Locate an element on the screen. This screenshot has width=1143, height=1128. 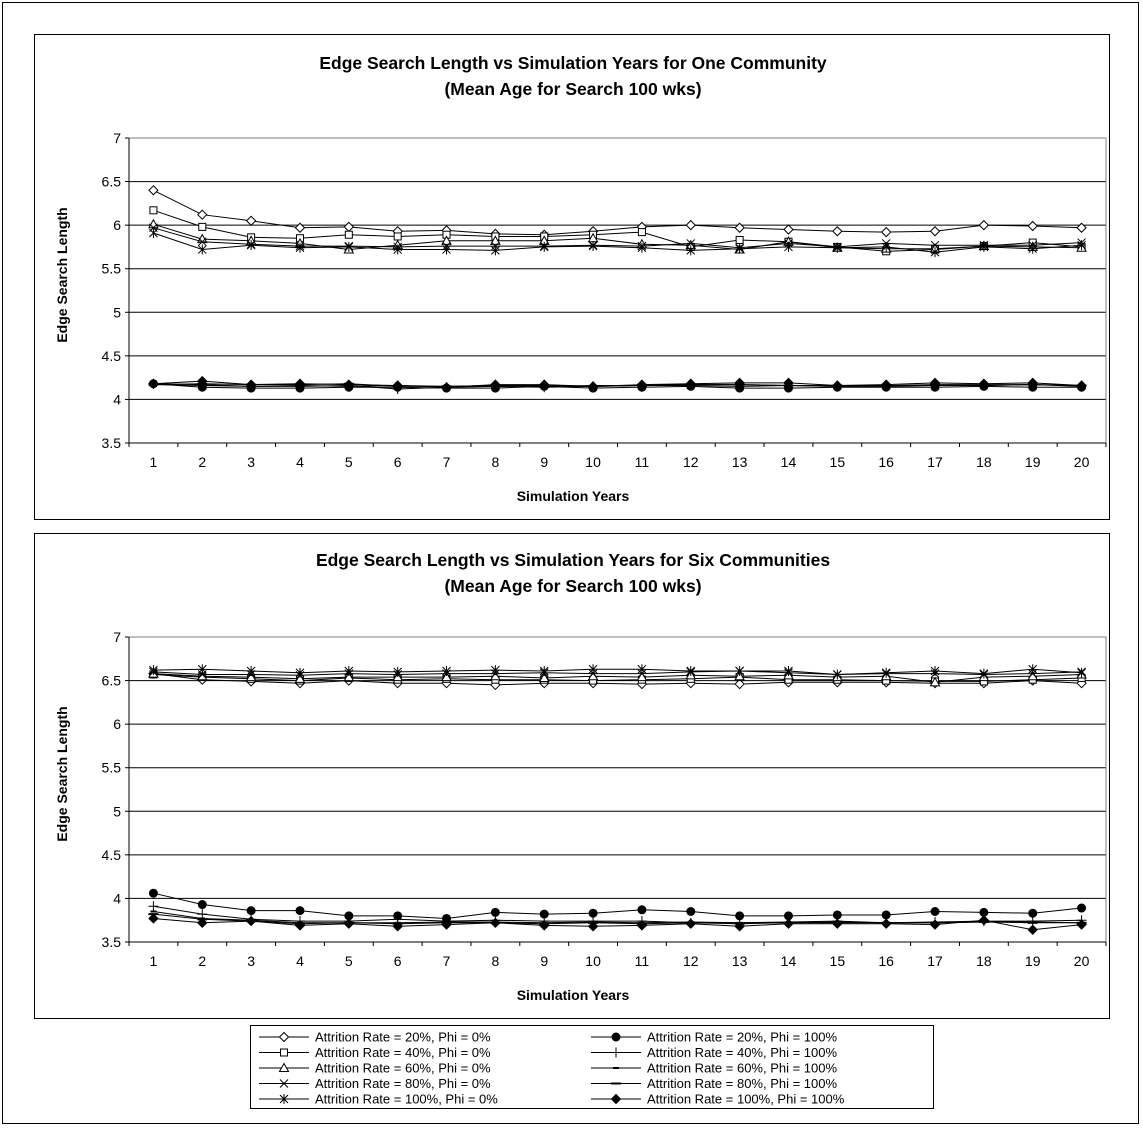
x-tick-label: 15 is located at coordinates (838, 462).